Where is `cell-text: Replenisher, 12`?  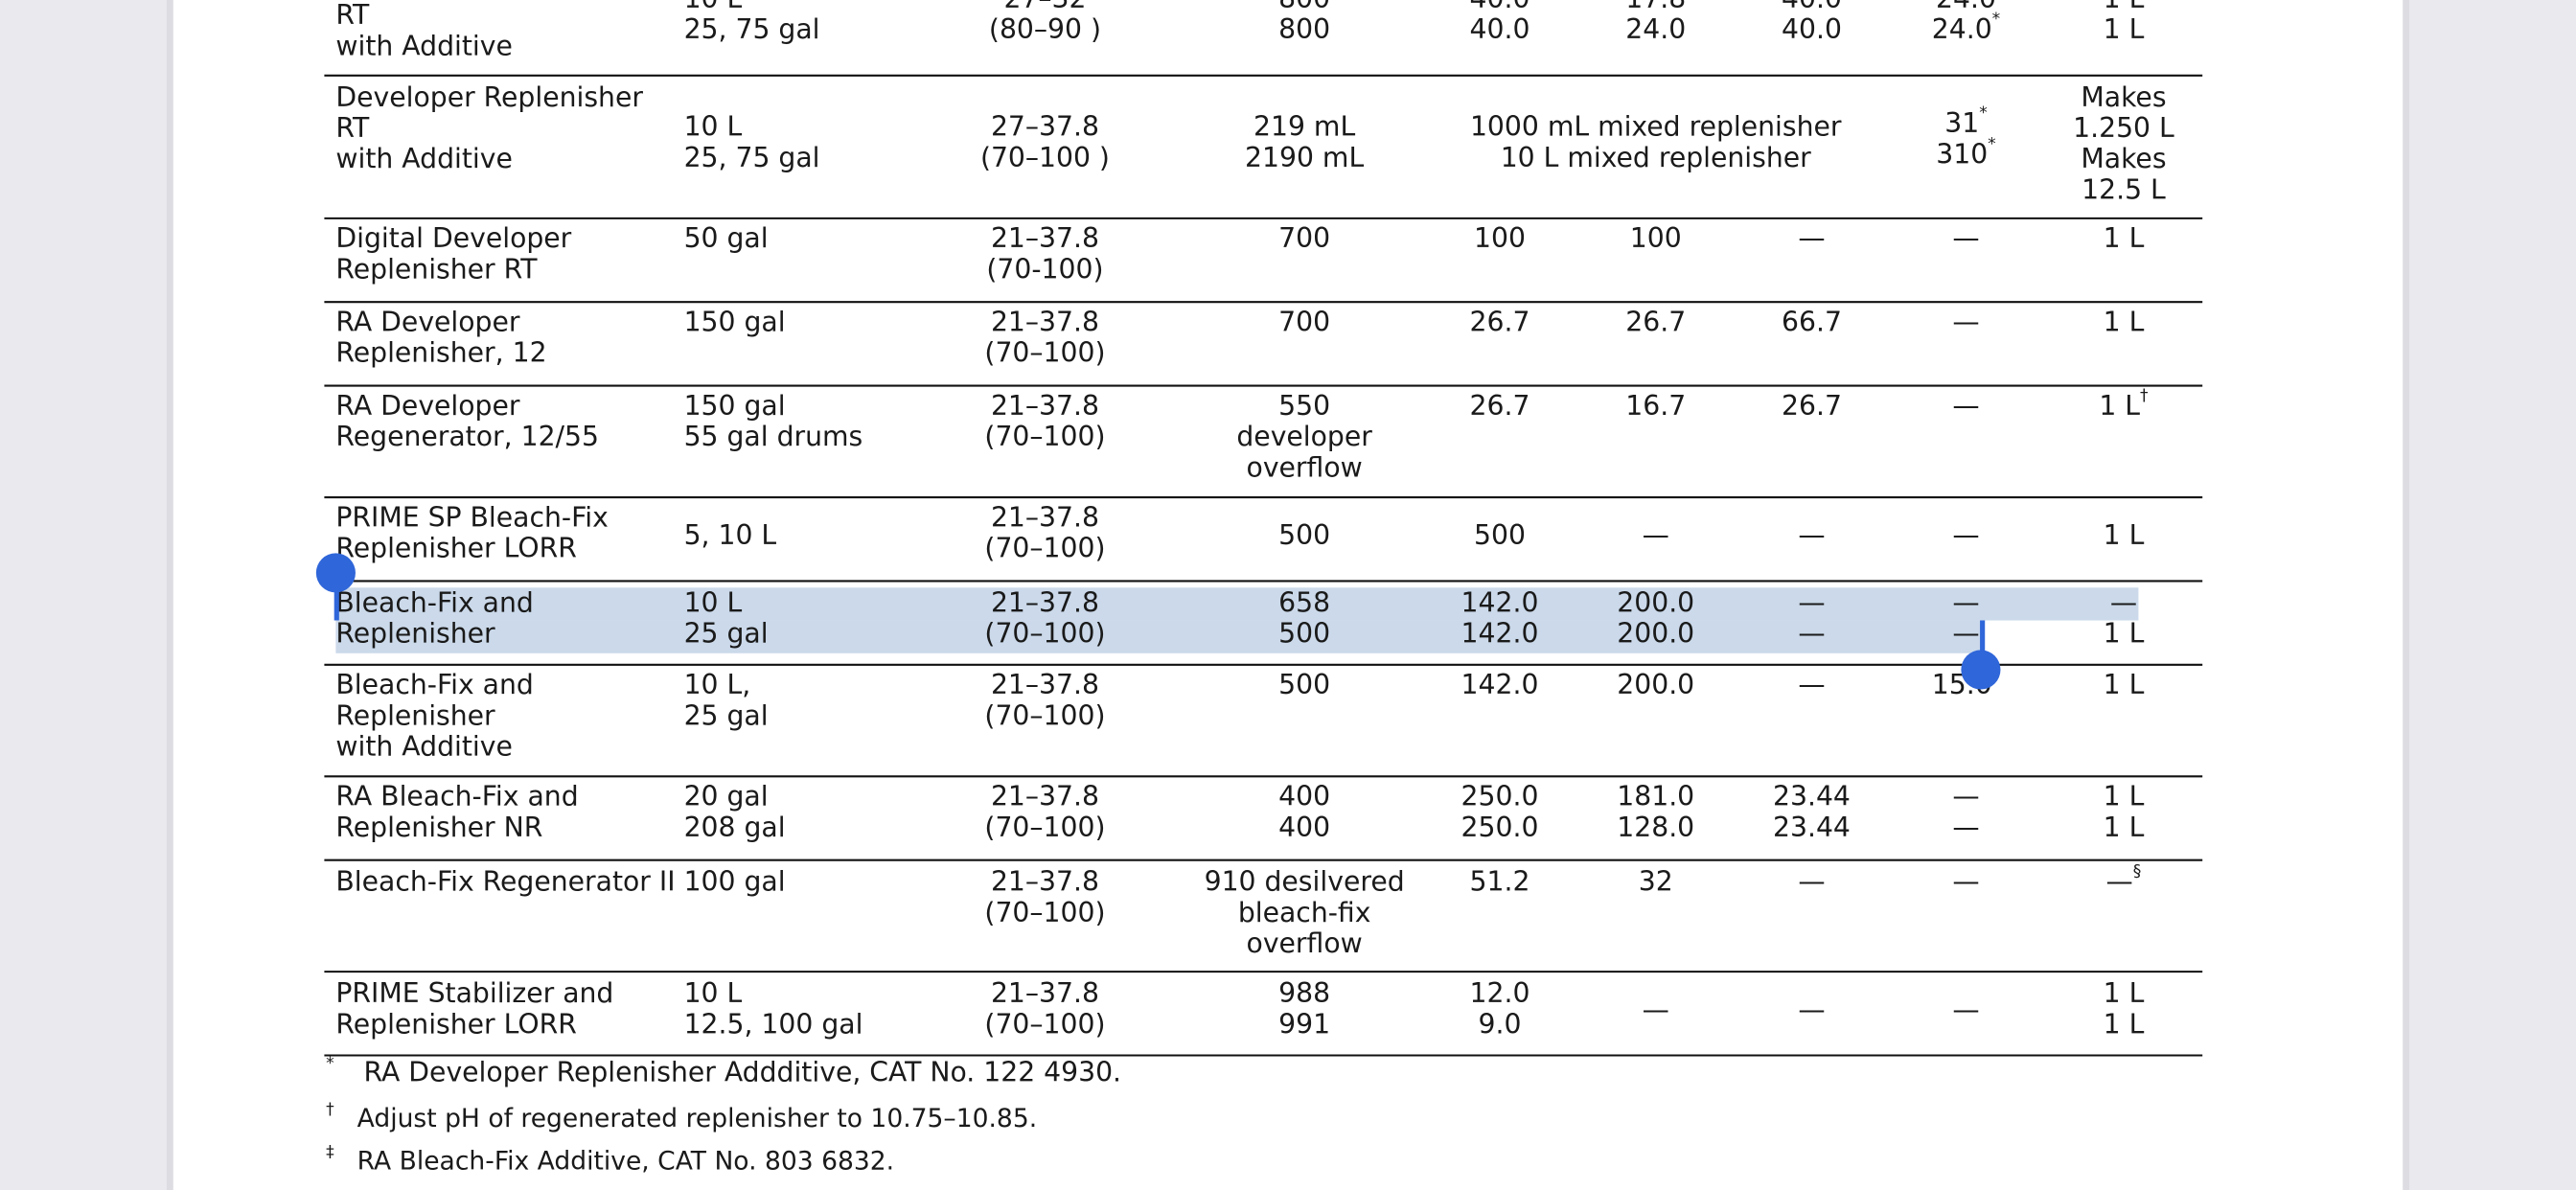
cell-text: Replenisher, 12 is located at coordinates (440, 353).